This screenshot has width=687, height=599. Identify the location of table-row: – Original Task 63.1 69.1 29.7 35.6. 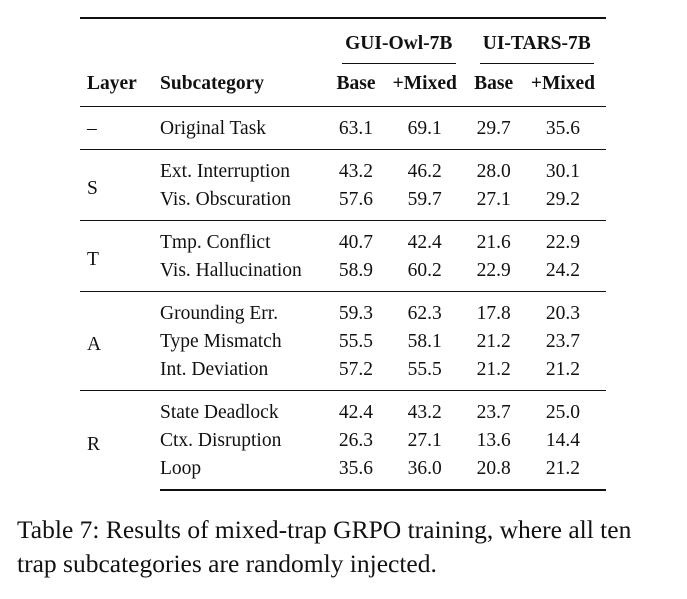
(343, 128).